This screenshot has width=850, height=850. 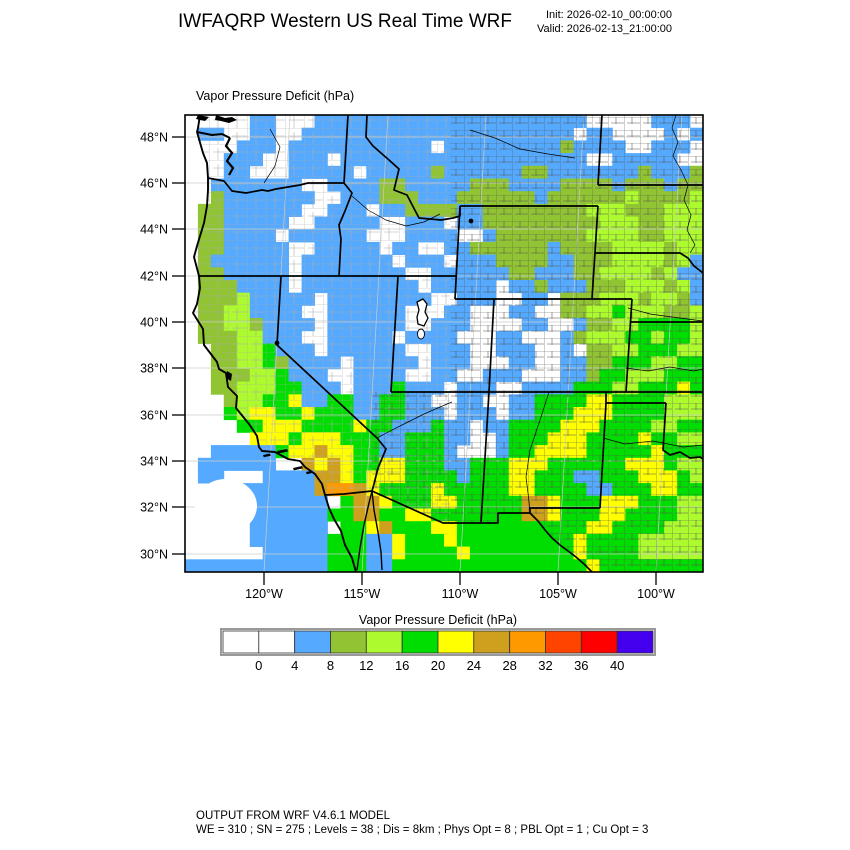 What do you see at coordinates (664, 369) in the screenshot?
I see `arkansas-river` at bounding box center [664, 369].